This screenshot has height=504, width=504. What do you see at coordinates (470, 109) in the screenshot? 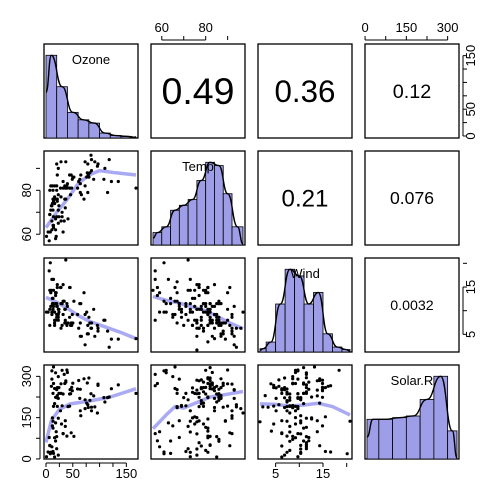
I see `tick-label: 50` at bounding box center [470, 109].